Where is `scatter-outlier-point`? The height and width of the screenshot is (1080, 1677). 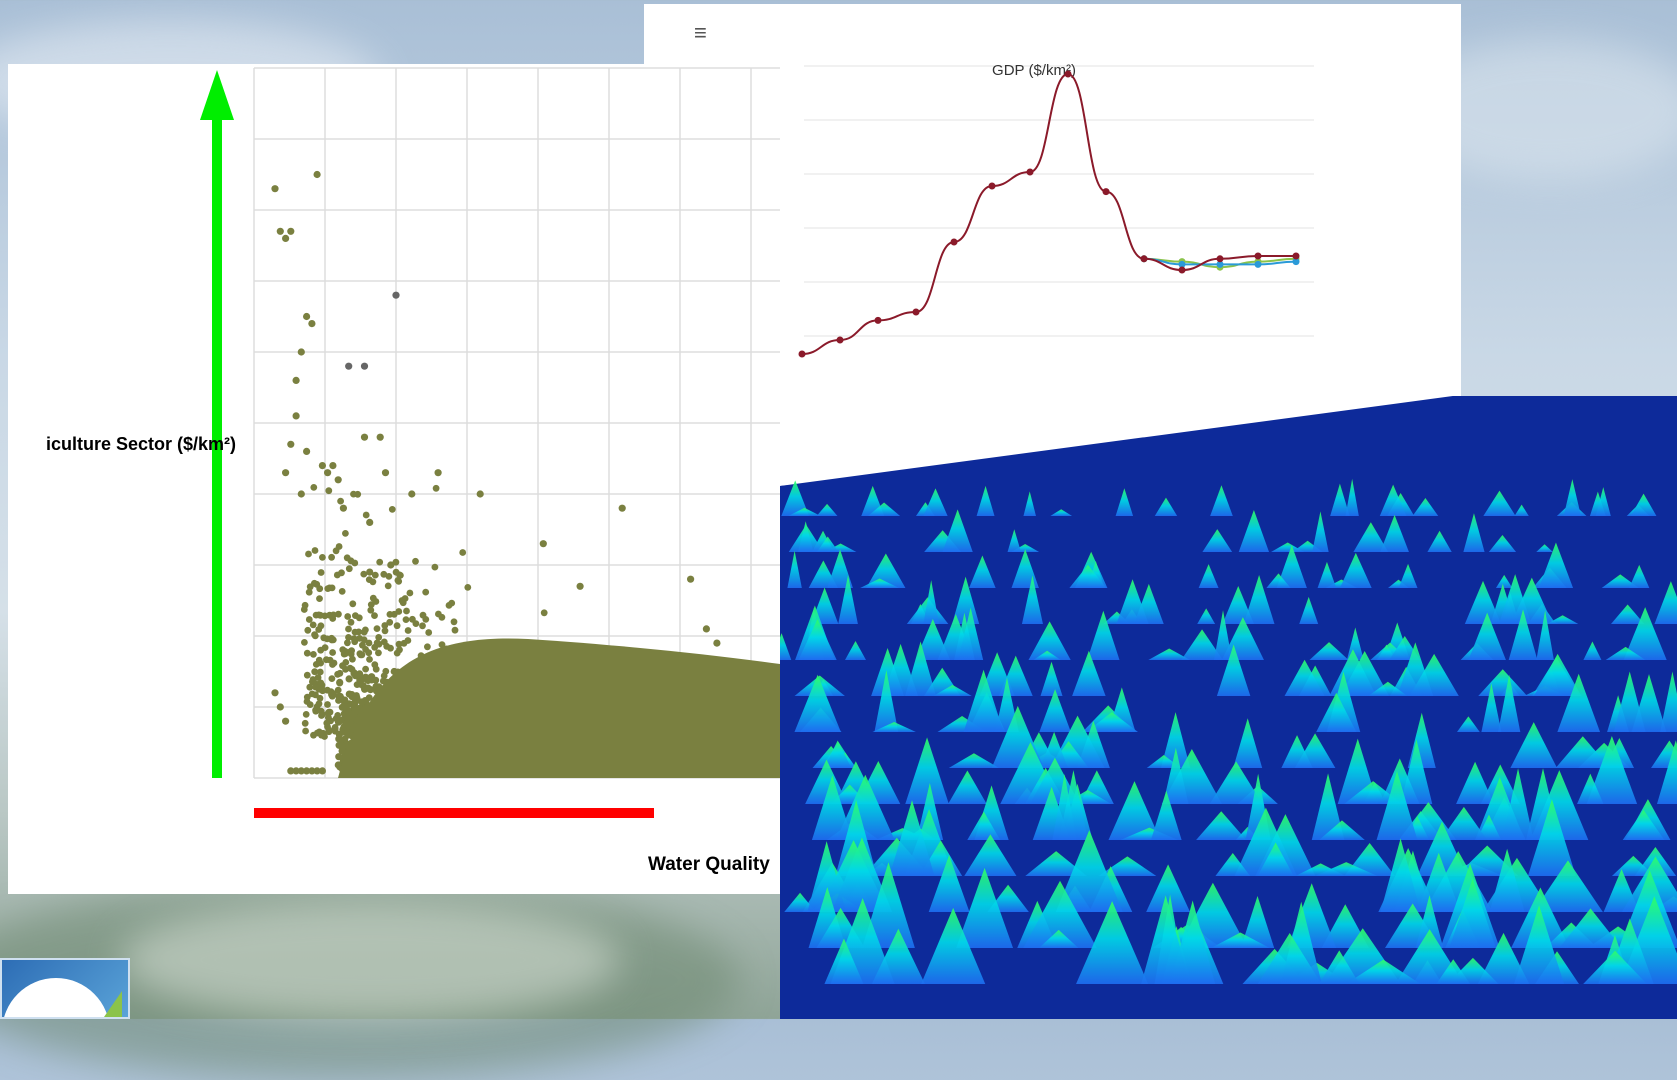 scatter-outlier-point is located at coordinates (364, 366).